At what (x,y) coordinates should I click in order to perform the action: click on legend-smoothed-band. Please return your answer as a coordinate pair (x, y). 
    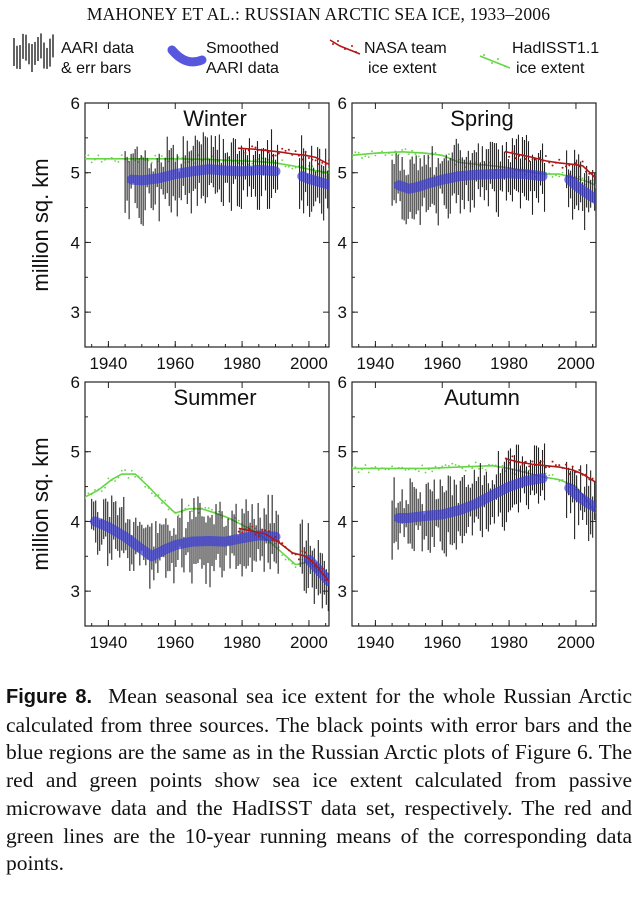
    Looking at the image, I should click on (187, 56).